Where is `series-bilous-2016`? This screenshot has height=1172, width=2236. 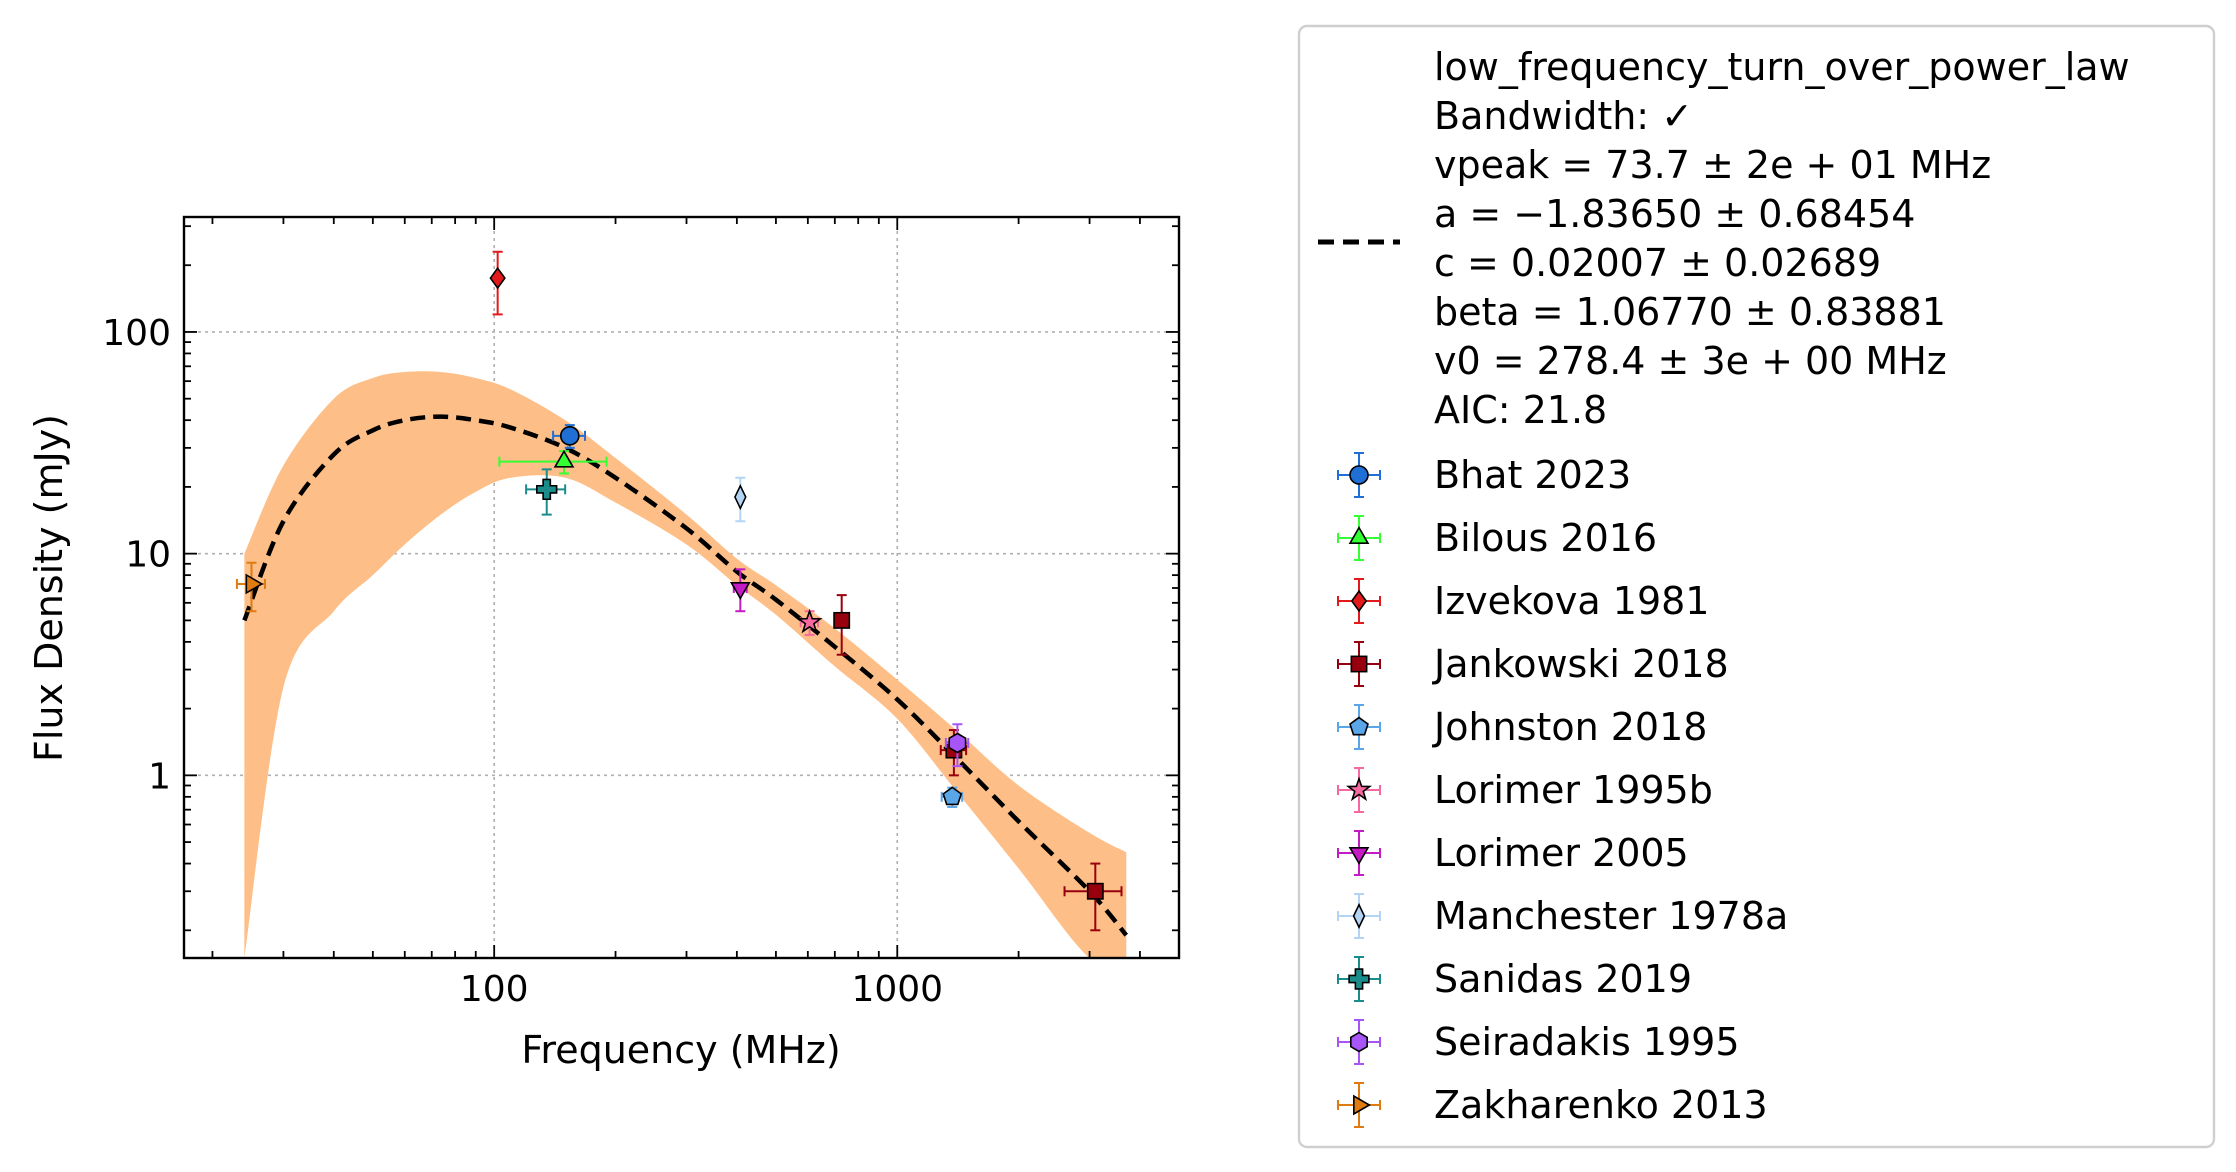
series-bilous-2016 is located at coordinates (553, 462).